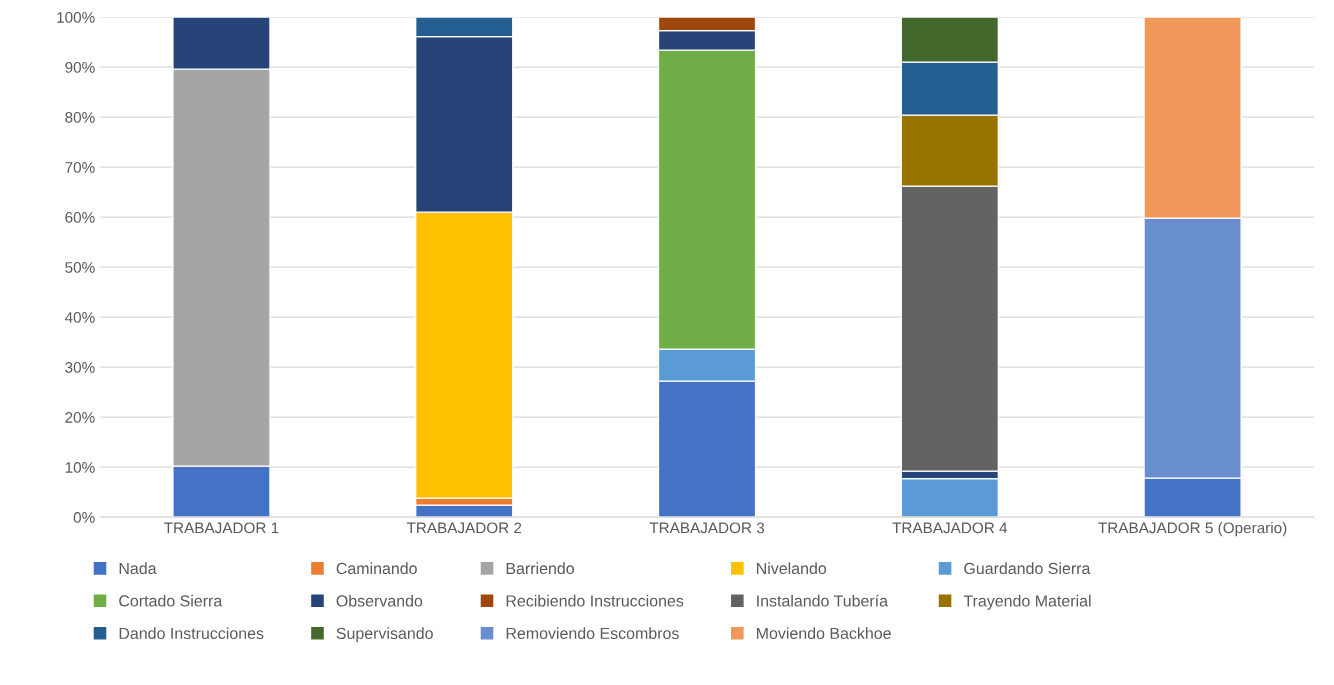  What do you see at coordinates (1027, 602) in the screenshot?
I see `legend-label: Trayendo Material` at bounding box center [1027, 602].